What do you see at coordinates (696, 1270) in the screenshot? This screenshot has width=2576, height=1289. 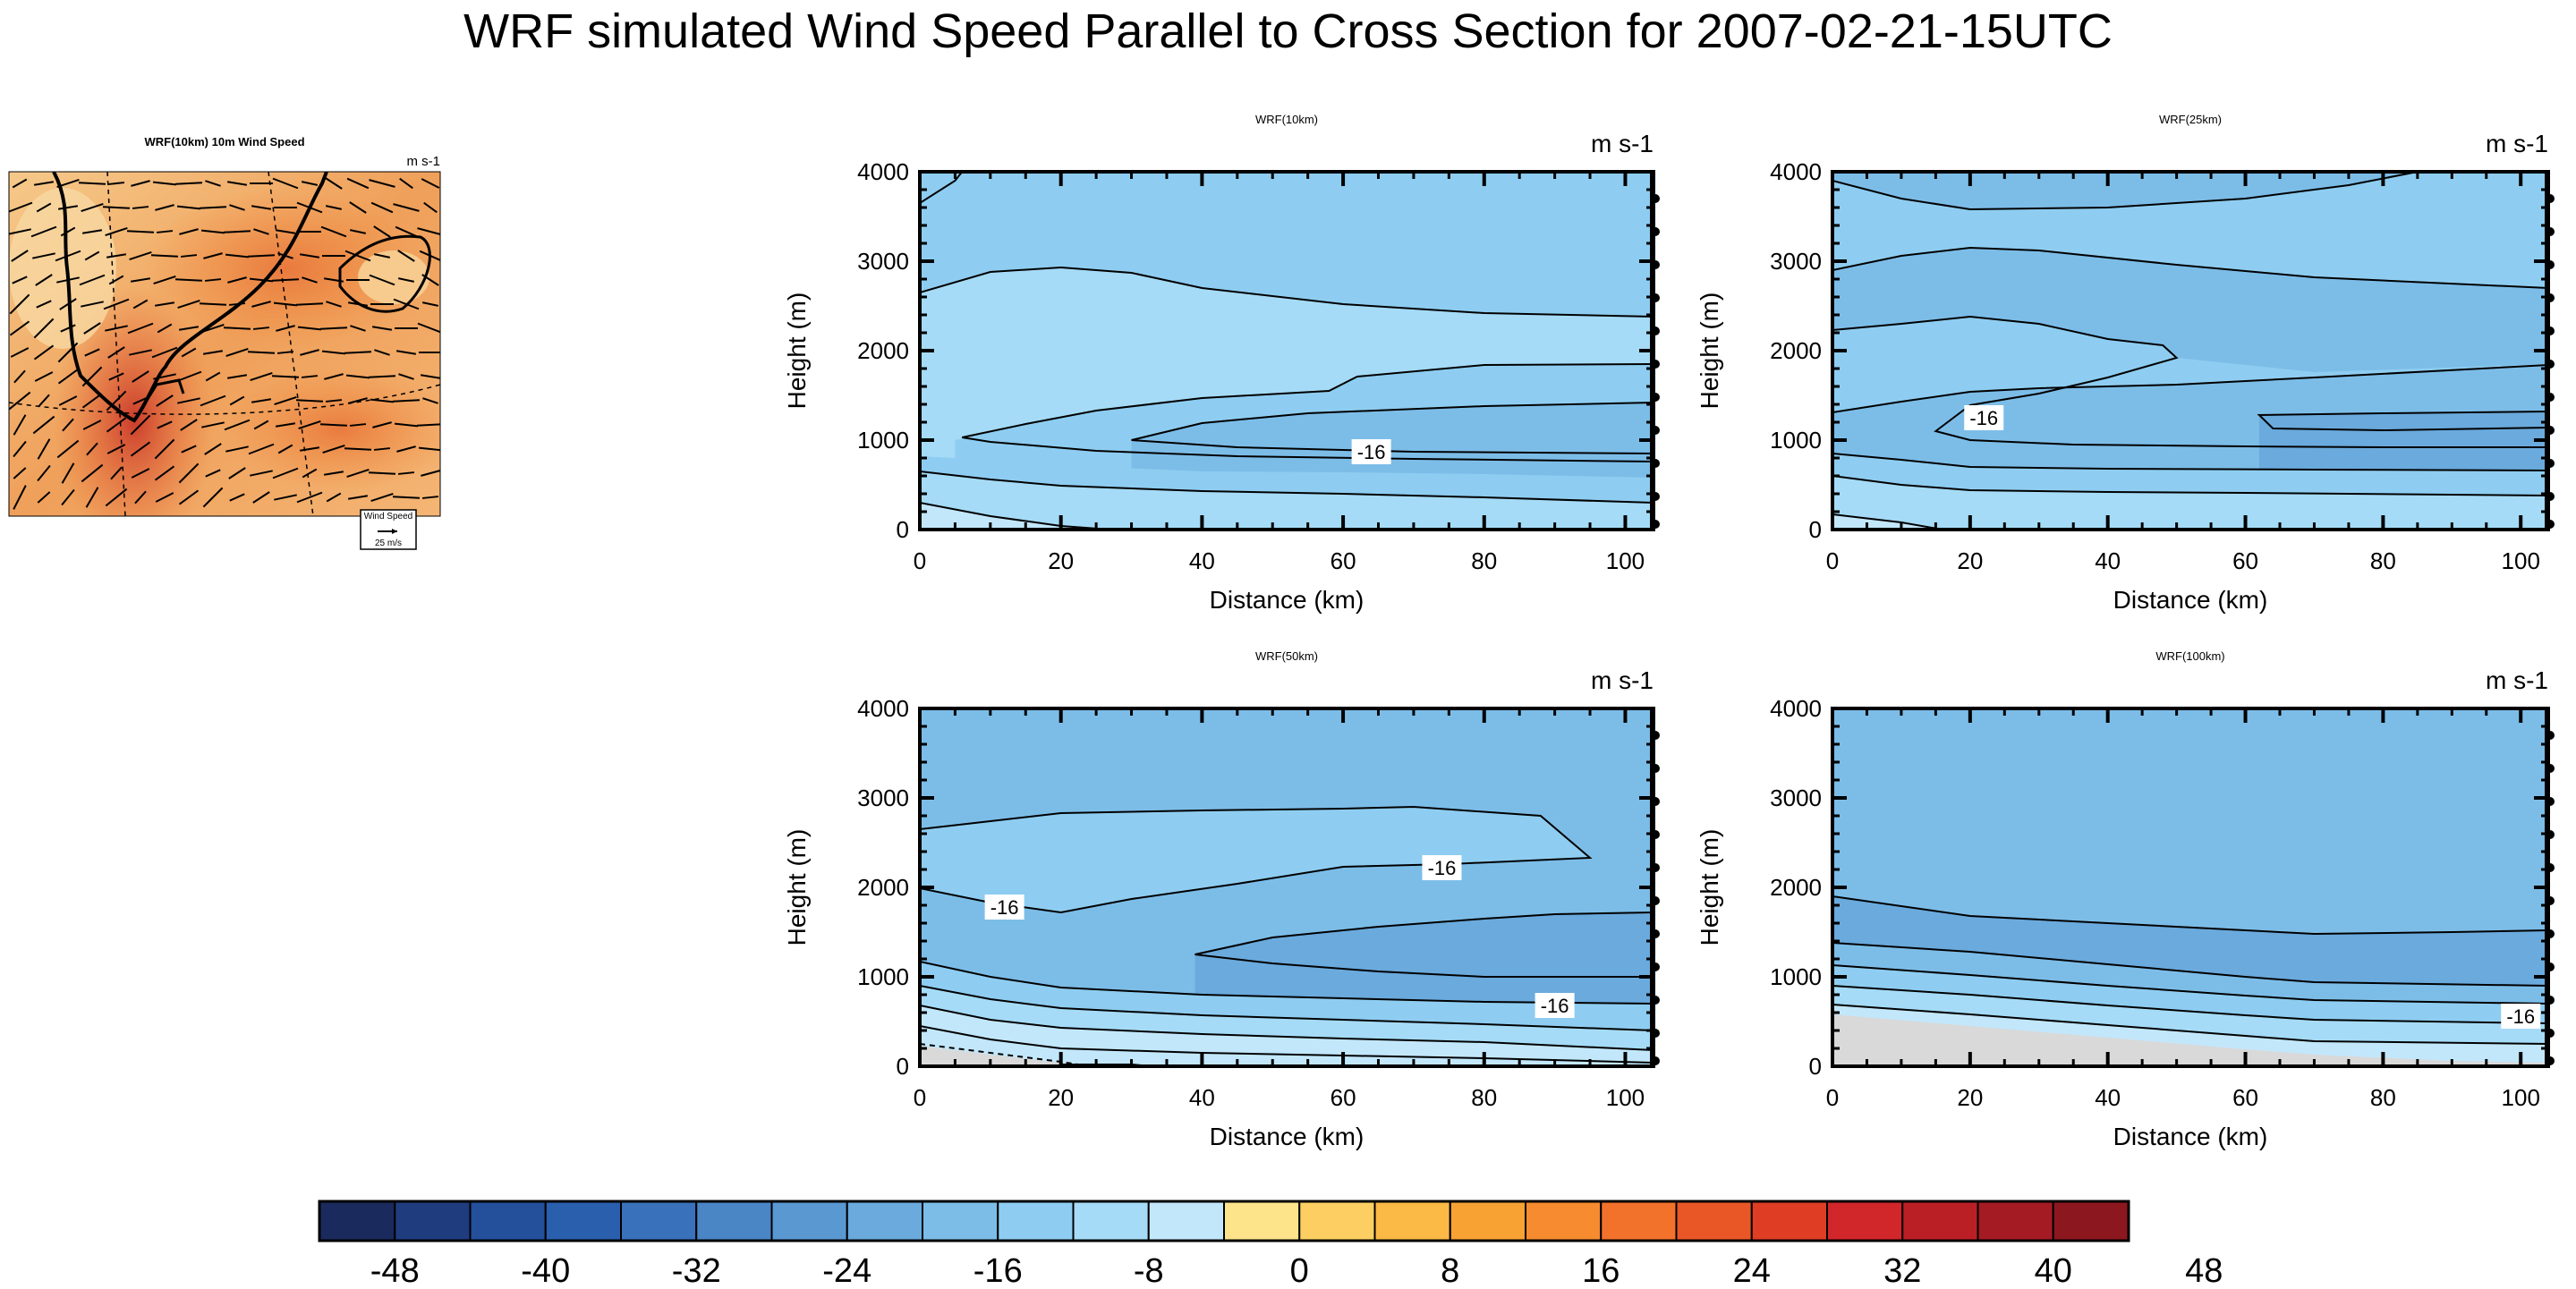 I see `colorbar-tick-label: -32` at bounding box center [696, 1270].